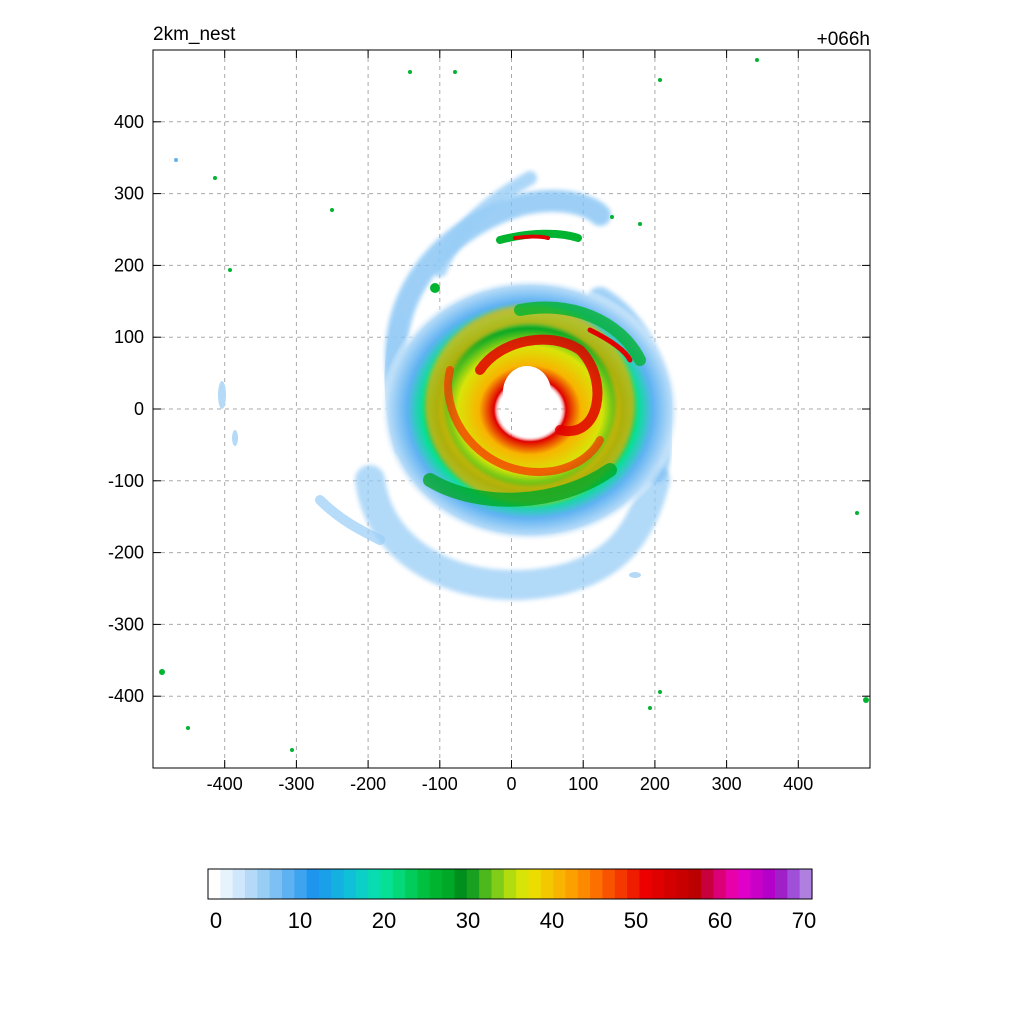 Image resolution: width=1024 pixels, height=1024 pixels. I want to click on spiral-band-ne-peak, so click(610, 345).